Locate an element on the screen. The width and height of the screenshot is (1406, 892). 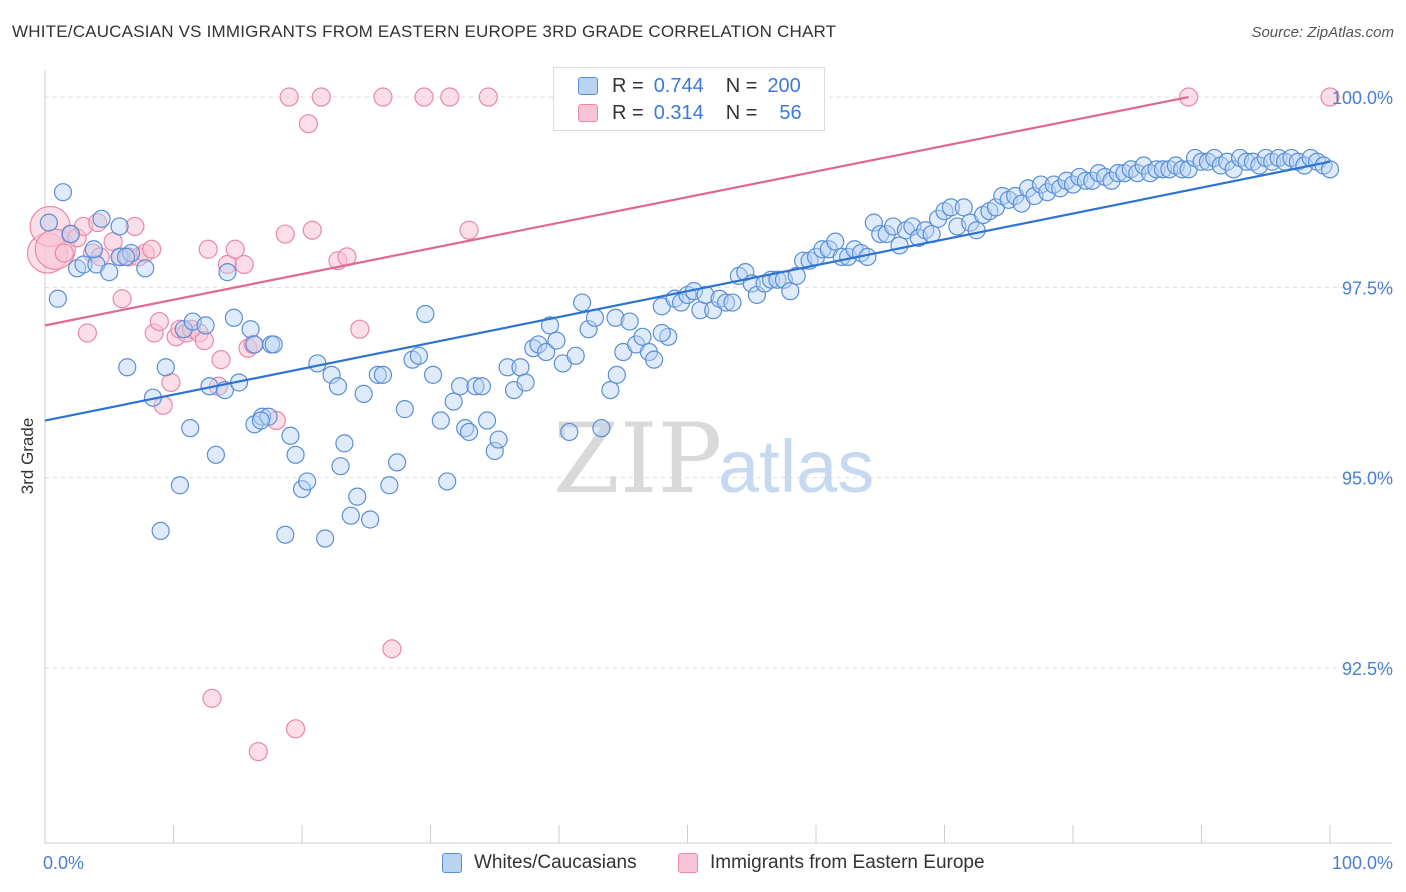
series-legend-immigrants: Immigrants from Eastern Europe is located at coordinates (831, 863).